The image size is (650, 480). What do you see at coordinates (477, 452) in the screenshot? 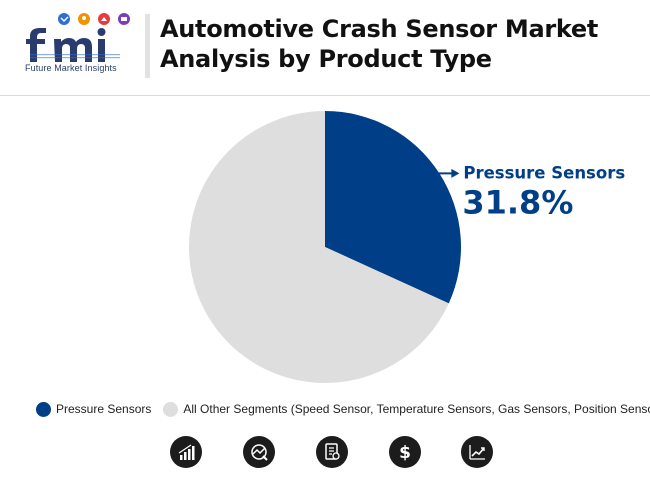
I see `line-growth-icon` at bounding box center [477, 452].